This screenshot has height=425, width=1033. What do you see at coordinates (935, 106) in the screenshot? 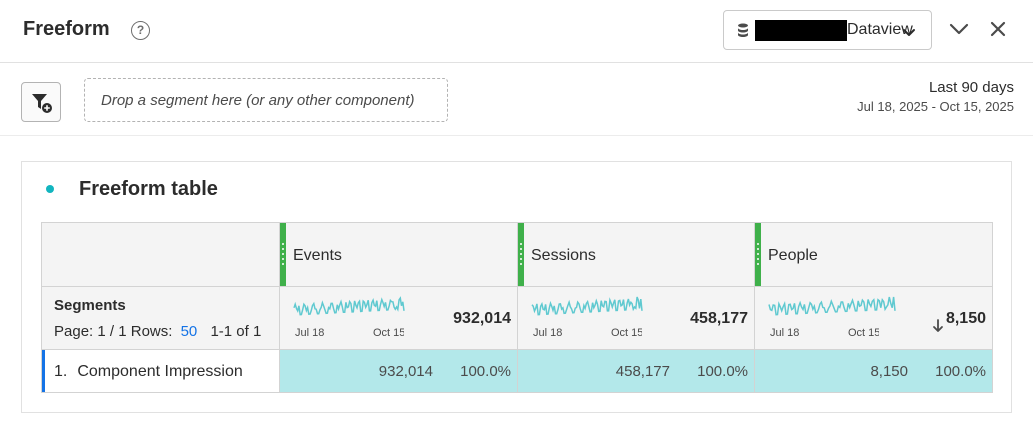
I see `date-range-dates: Jul 18, 2025 - Oct 15, 2025` at bounding box center [935, 106].